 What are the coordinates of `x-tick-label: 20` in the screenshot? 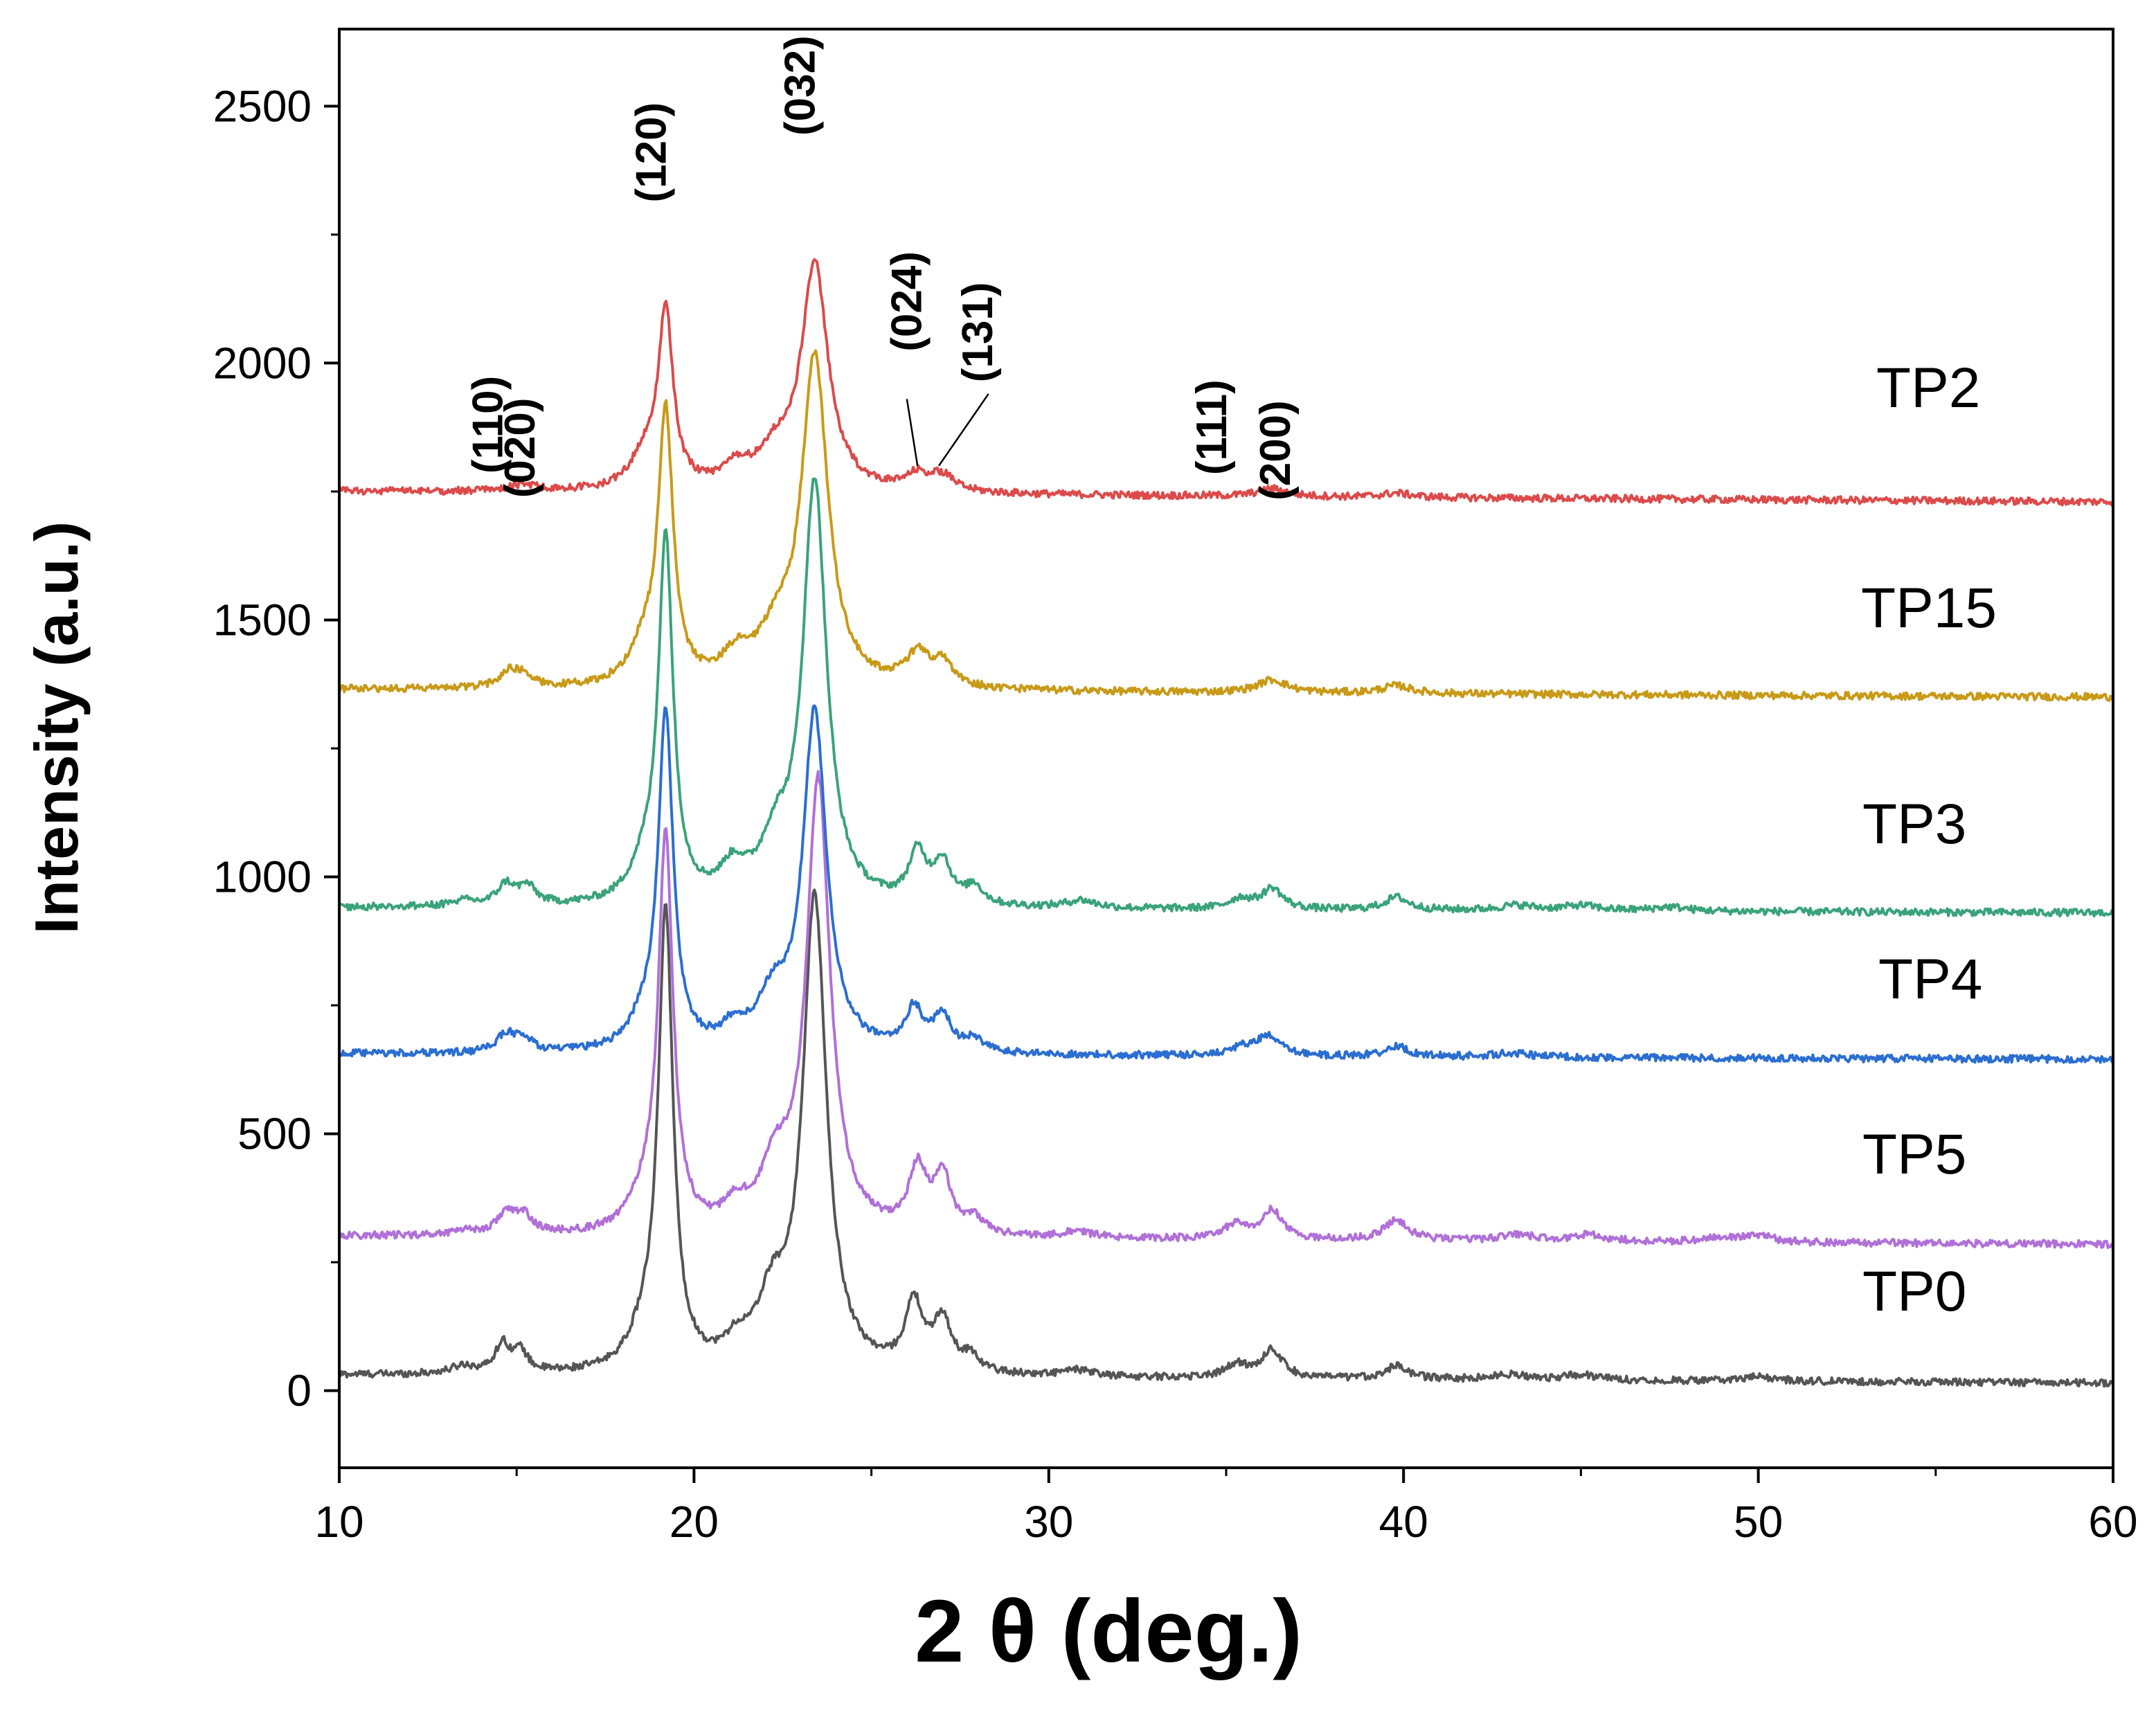 It's located at (694, 1522).